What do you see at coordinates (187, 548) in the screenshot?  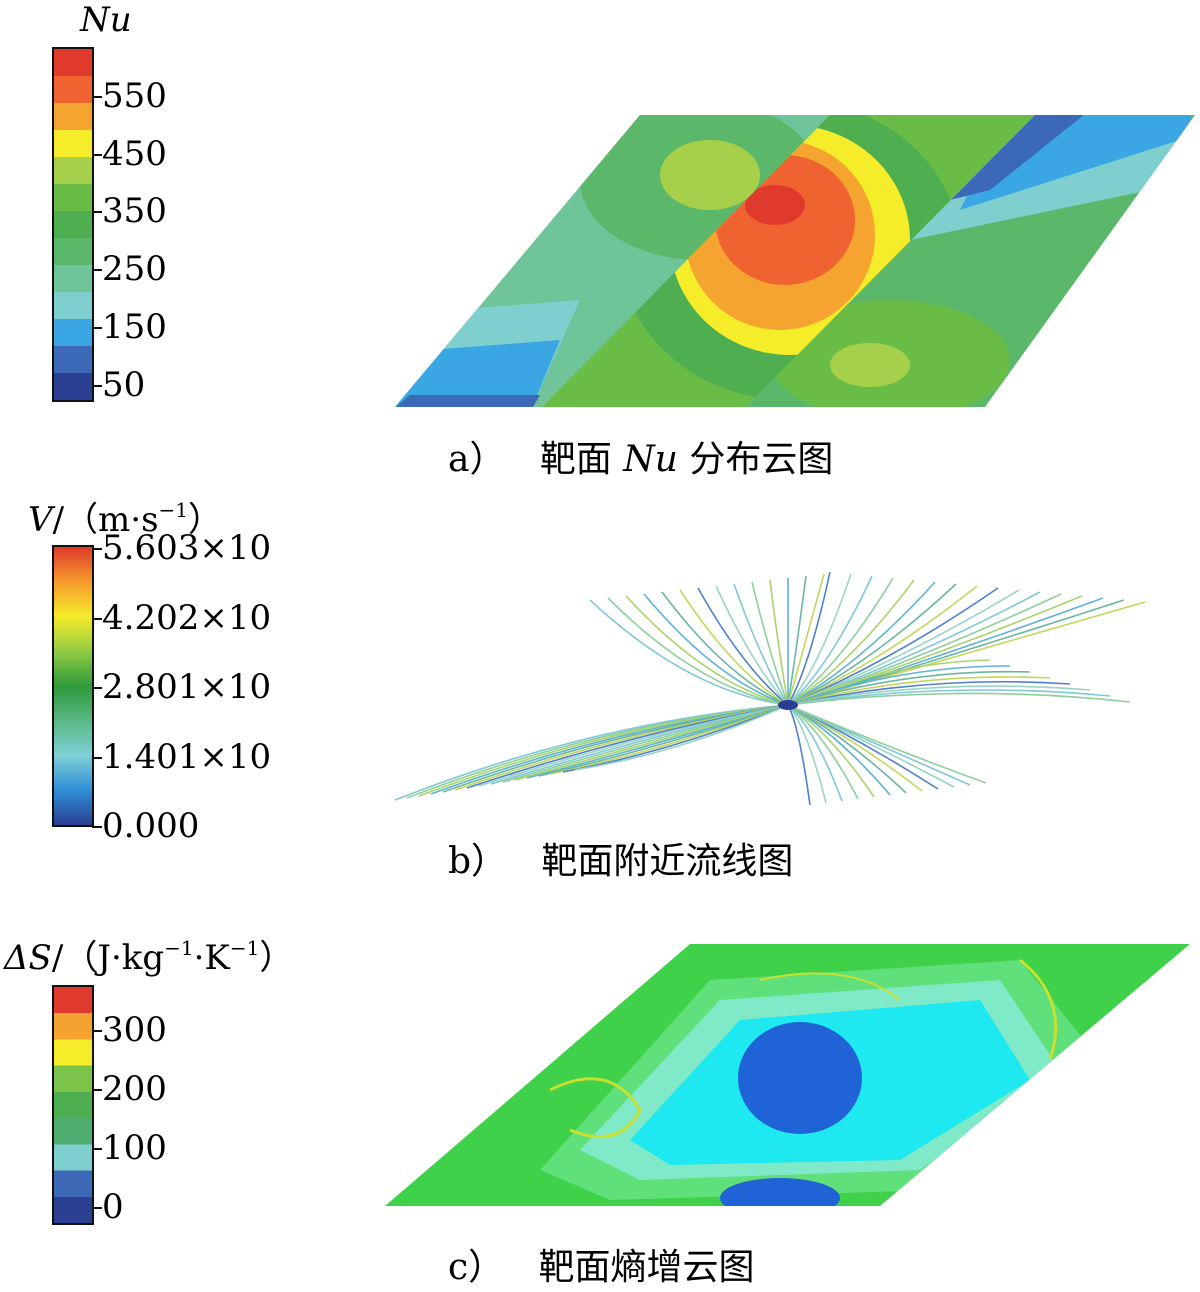 I see `velocity-tick-label: 5.603×10` at bounding box center [187, 548].